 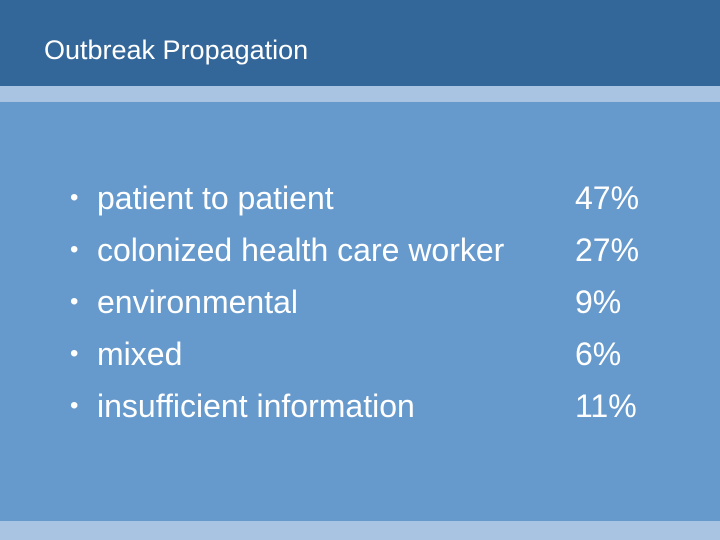 What do you see at coordinates (215, 198) in the screenshot?
I see `item-label: patient to patient` at bounding box center [215, 198].